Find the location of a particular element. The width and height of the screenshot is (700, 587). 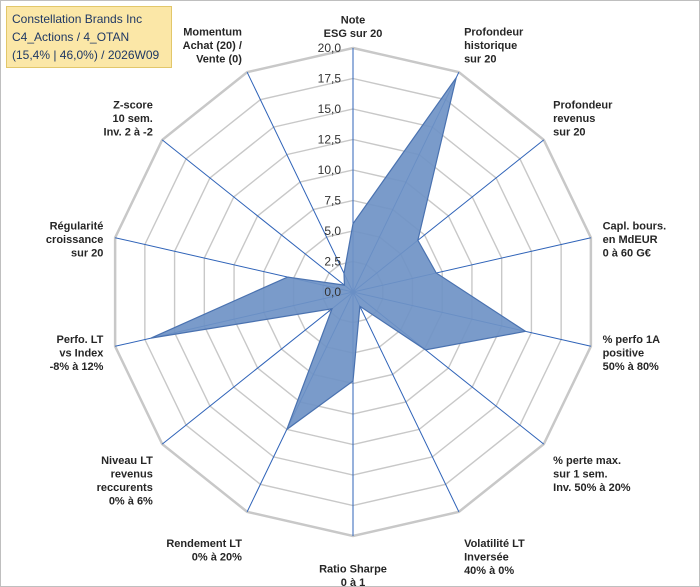

axis-label-11-line-2: vs Index is located at coordinates (81, 354).